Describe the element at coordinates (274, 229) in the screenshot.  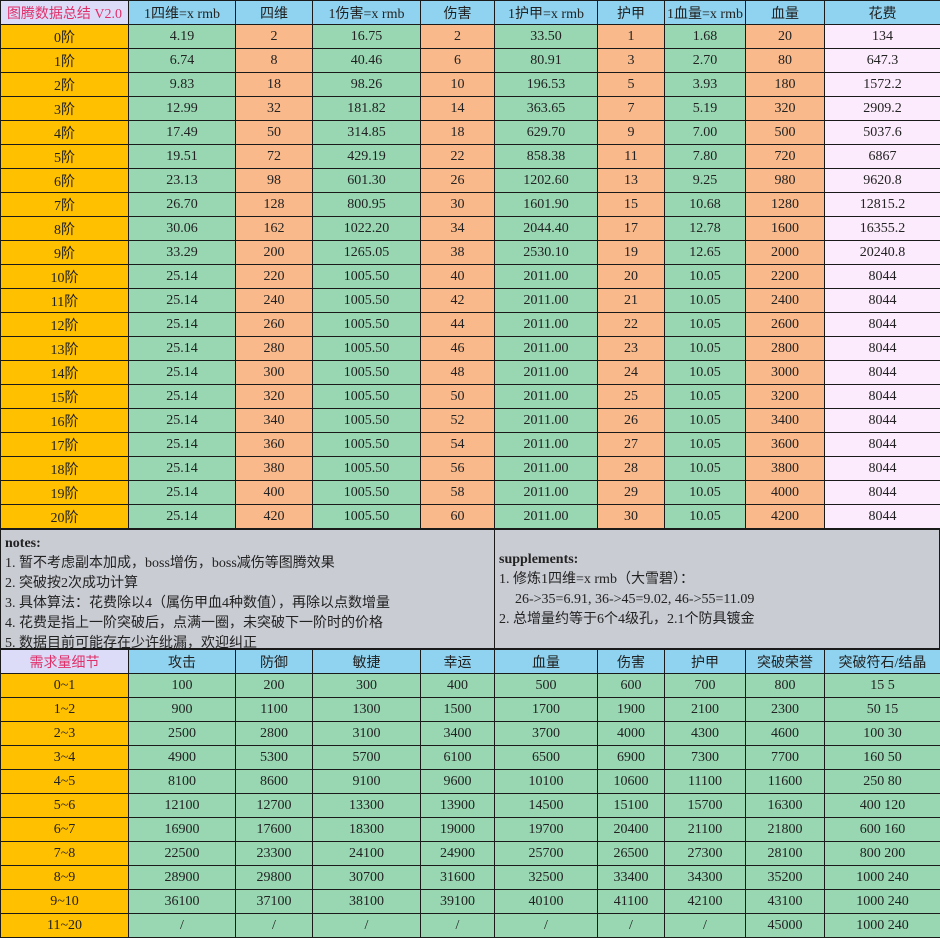
I see `table-cell: 162` at that location.